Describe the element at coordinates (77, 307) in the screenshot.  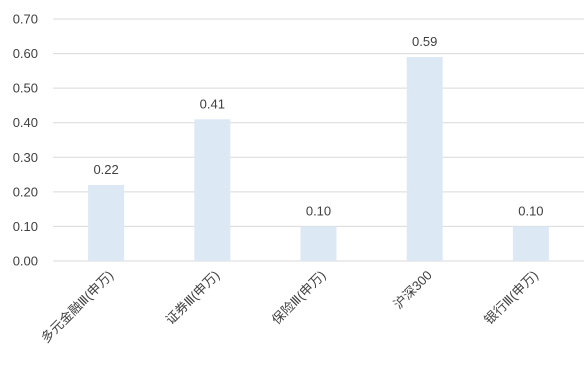
I see `x-tick-label: 多元金融Ⅲ(申万)` at that location.